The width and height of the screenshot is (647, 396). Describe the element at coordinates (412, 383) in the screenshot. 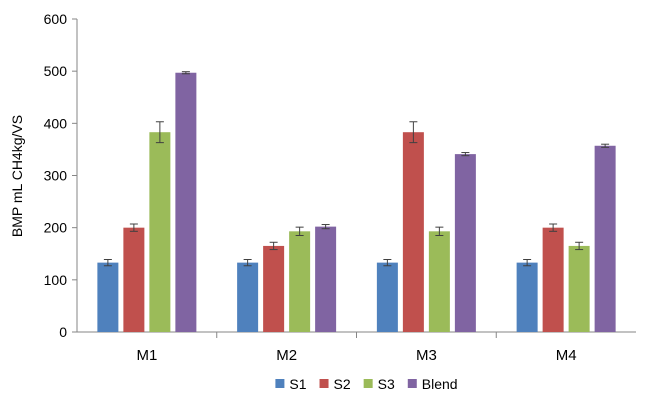

I see `legend-swatch-blend` at that location.